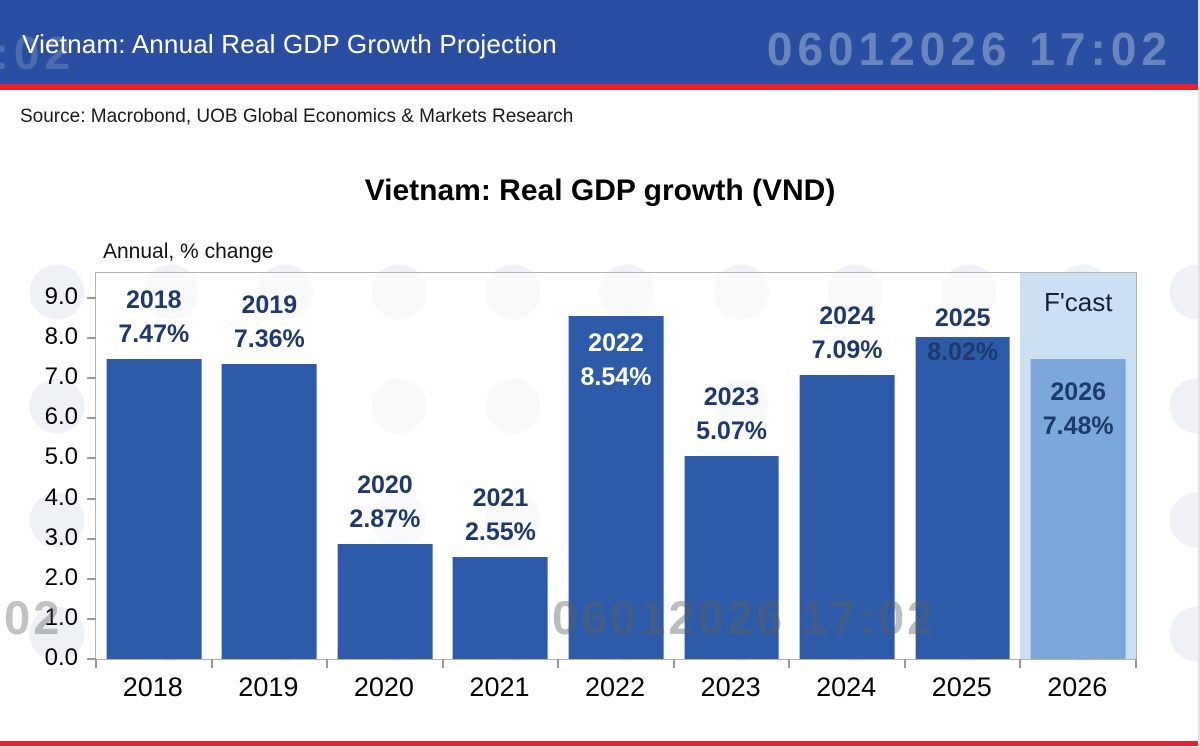 The width and height of the screenshot is (1200, 747). Describe the element at coordinates (61, 617) in the screenshot. I see `y-tick-label: 1.0` at that location.